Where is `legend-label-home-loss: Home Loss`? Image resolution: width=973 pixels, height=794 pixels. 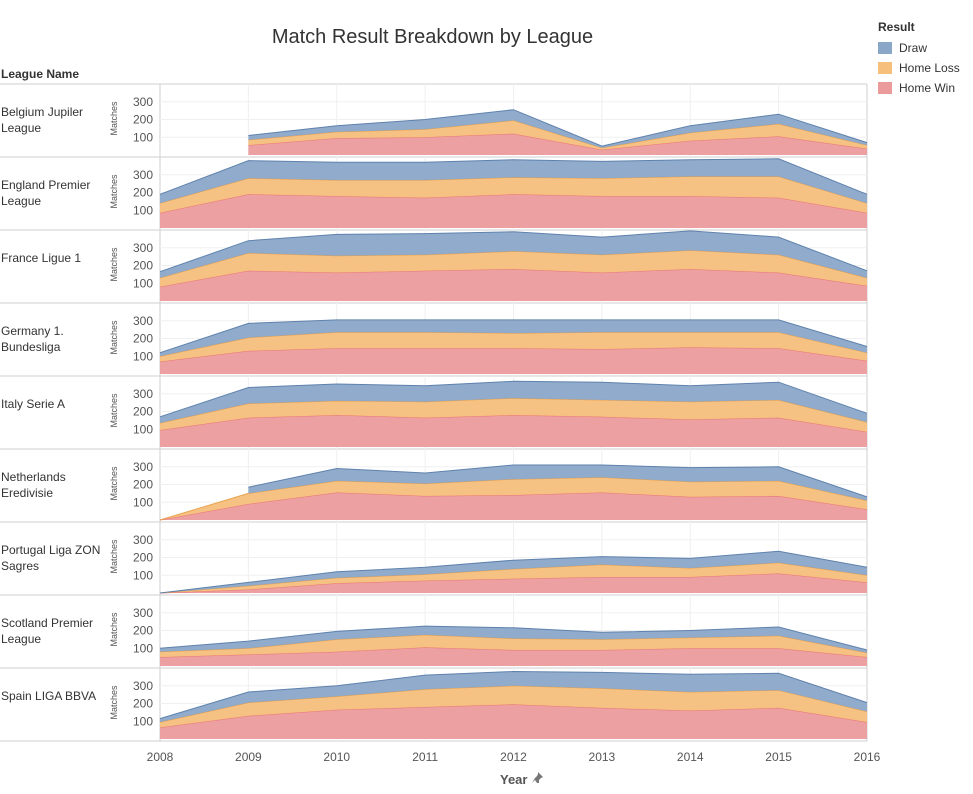 legend-label-home-loss: Home Loss is located at coordinates (929, 68).